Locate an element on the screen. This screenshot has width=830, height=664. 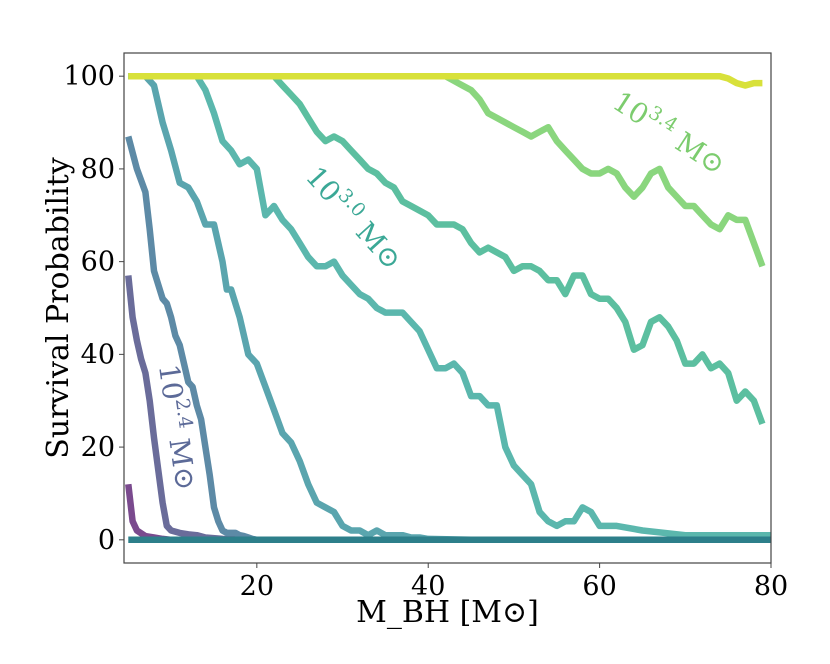
y-tick-label: 100 is located at coordinates (89, 76).